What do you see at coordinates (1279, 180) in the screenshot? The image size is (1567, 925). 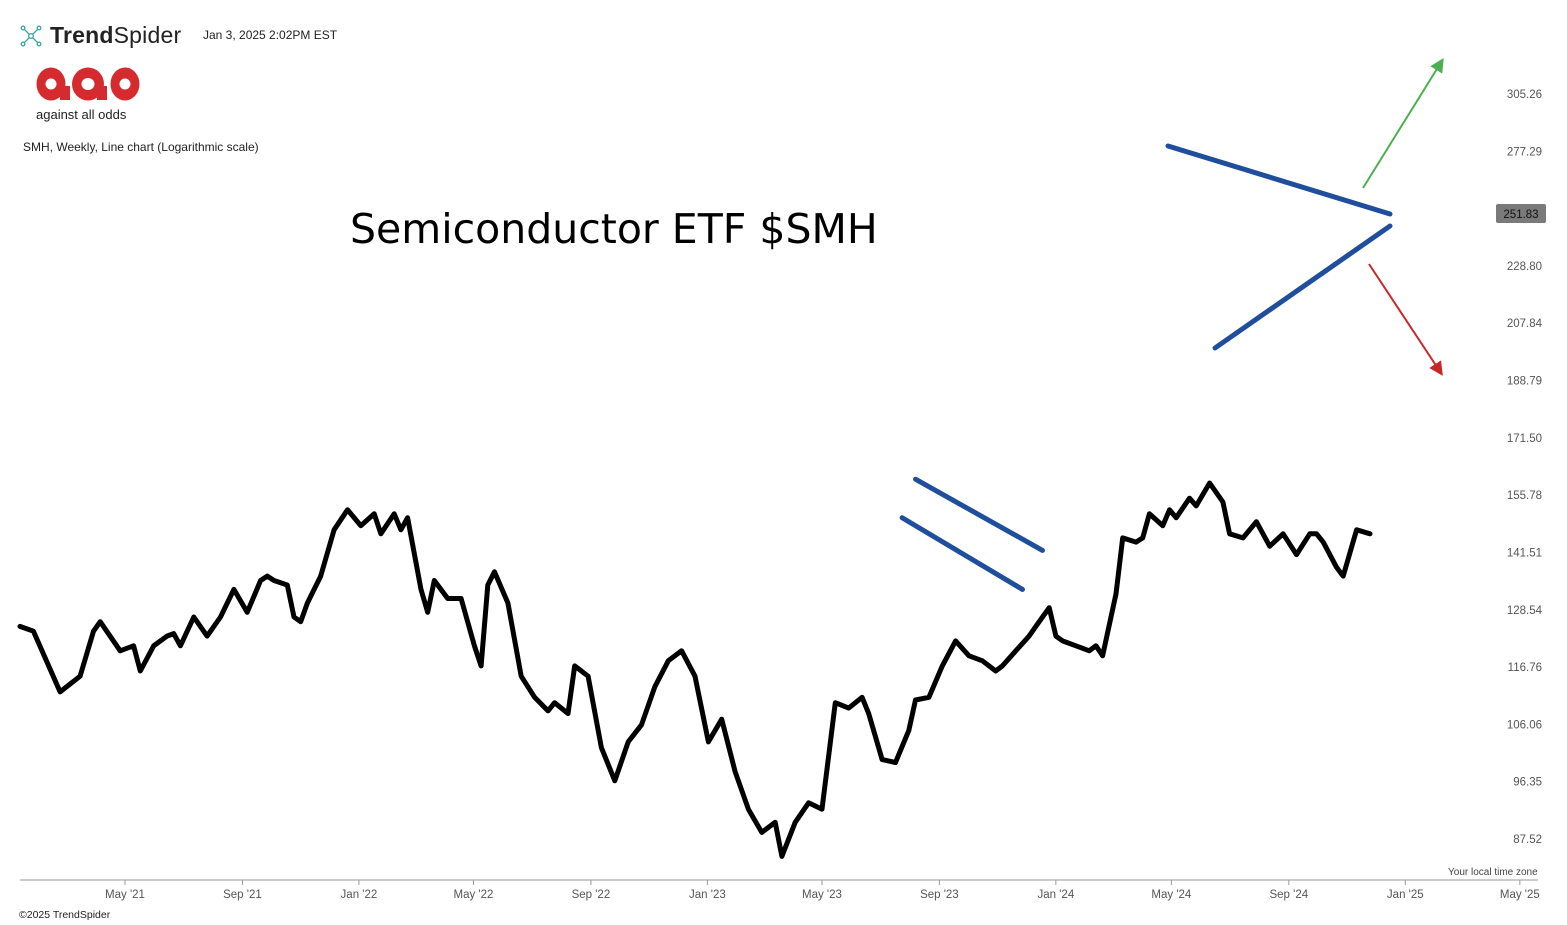 I see `triangle-upper-trendline` at bounding box center [1279, 180].